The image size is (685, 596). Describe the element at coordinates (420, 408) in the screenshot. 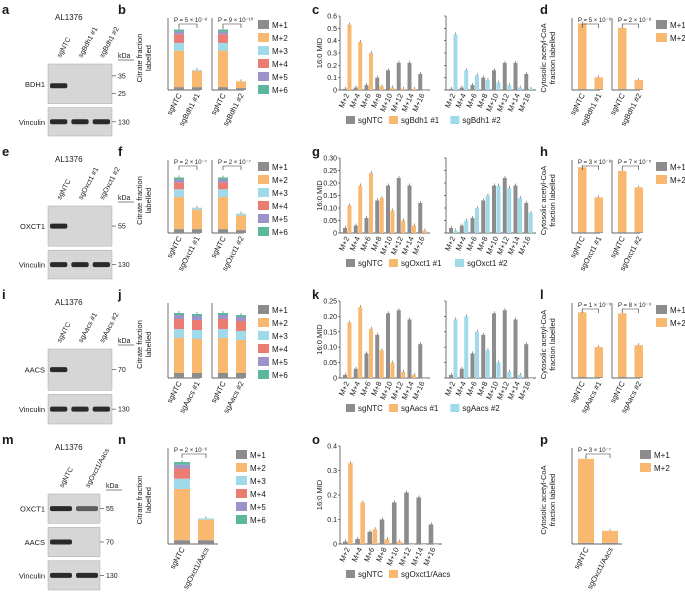

I see `legend-label: sgAacs #1` at that location.